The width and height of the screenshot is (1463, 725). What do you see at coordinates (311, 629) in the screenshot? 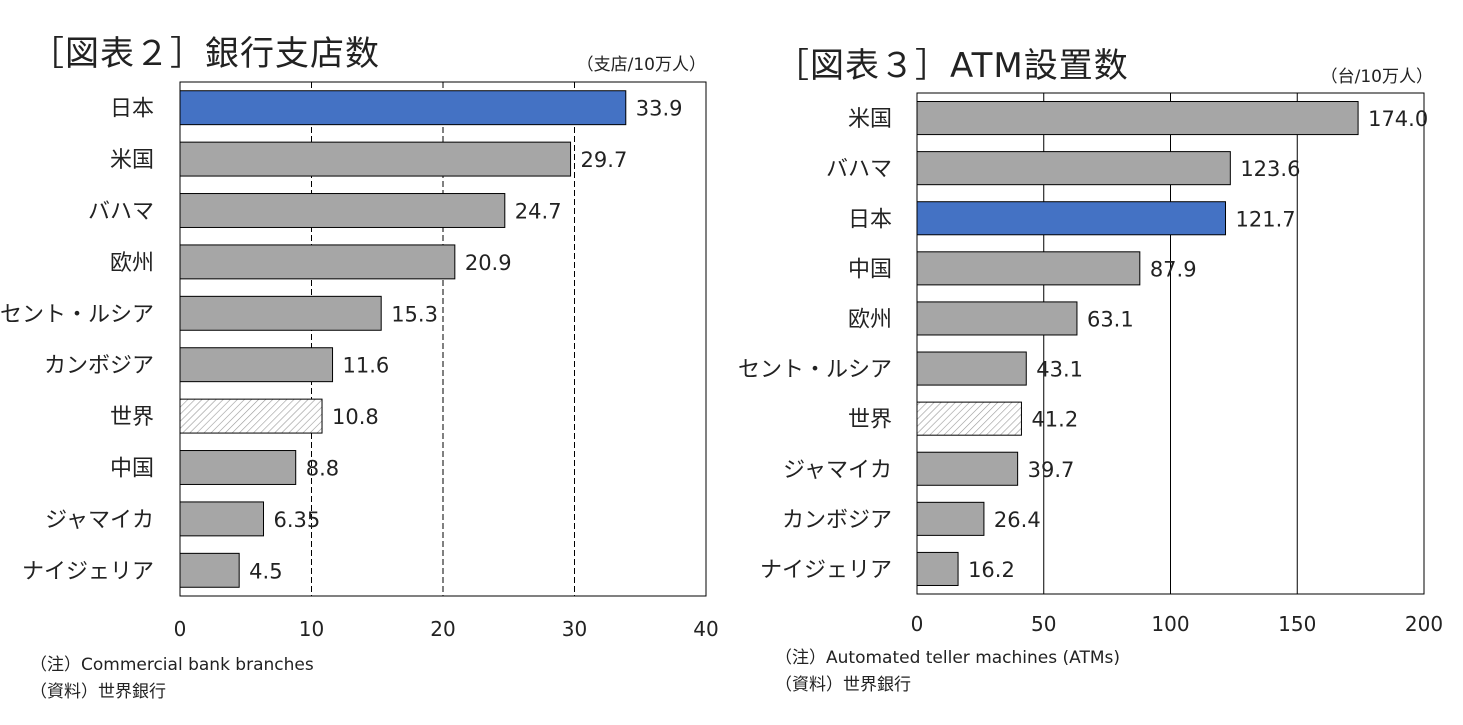
I see `x-tick-label: 10` at bounding box center [311, 629].